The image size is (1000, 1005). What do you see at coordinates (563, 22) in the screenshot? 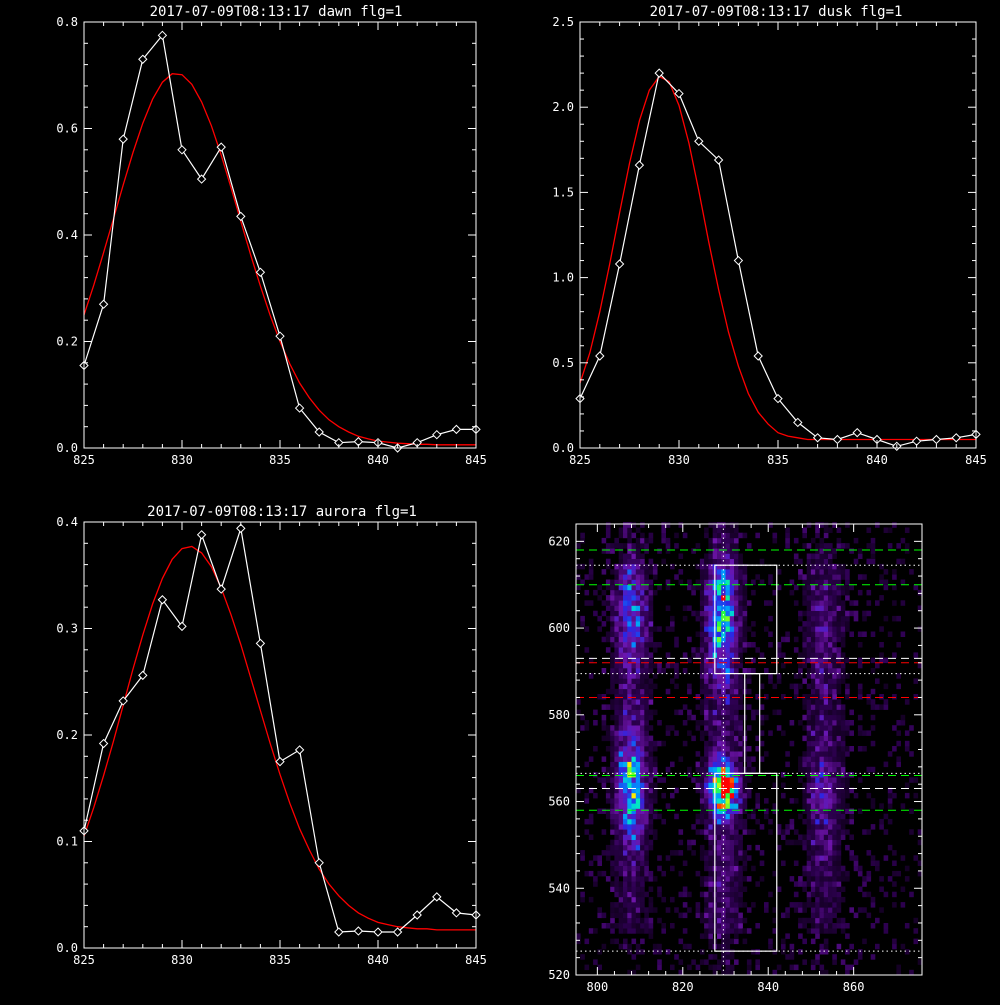
I see `dusk-ytick-label: 2.5` at bounding box center [563, 22].